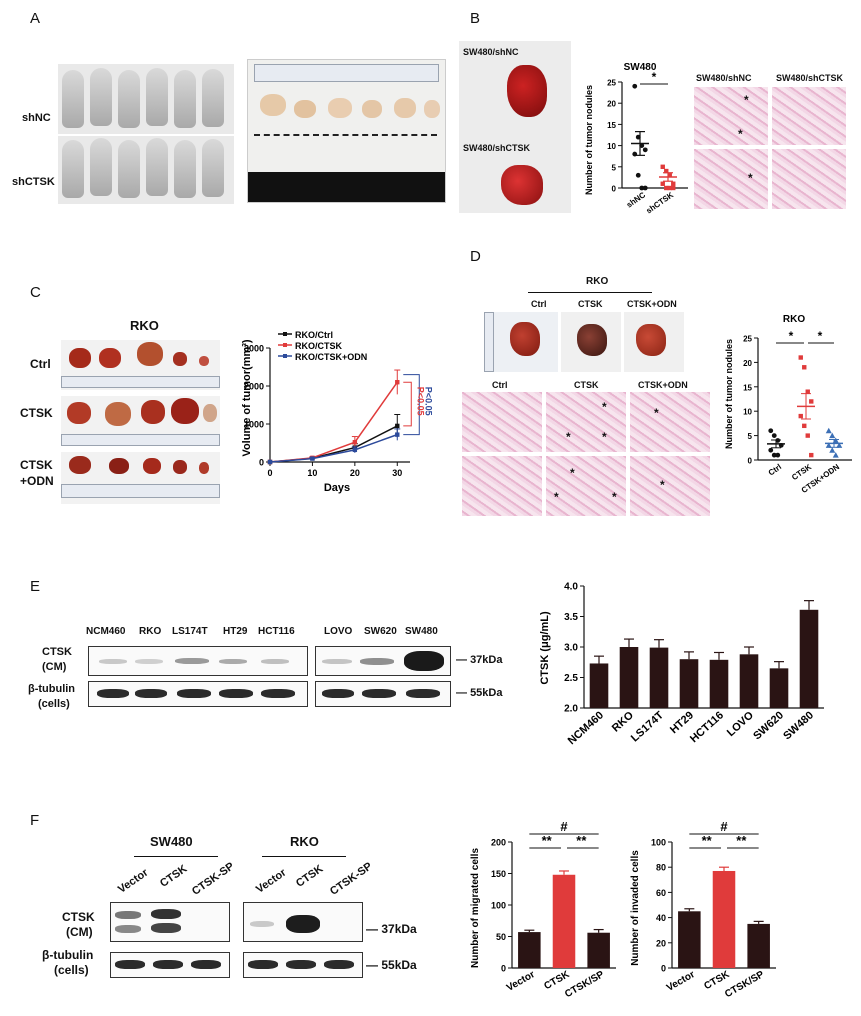  Describe the element at coordinates (304, 841) in the screenshot. I see `group-label-rko: RKO` at that location.